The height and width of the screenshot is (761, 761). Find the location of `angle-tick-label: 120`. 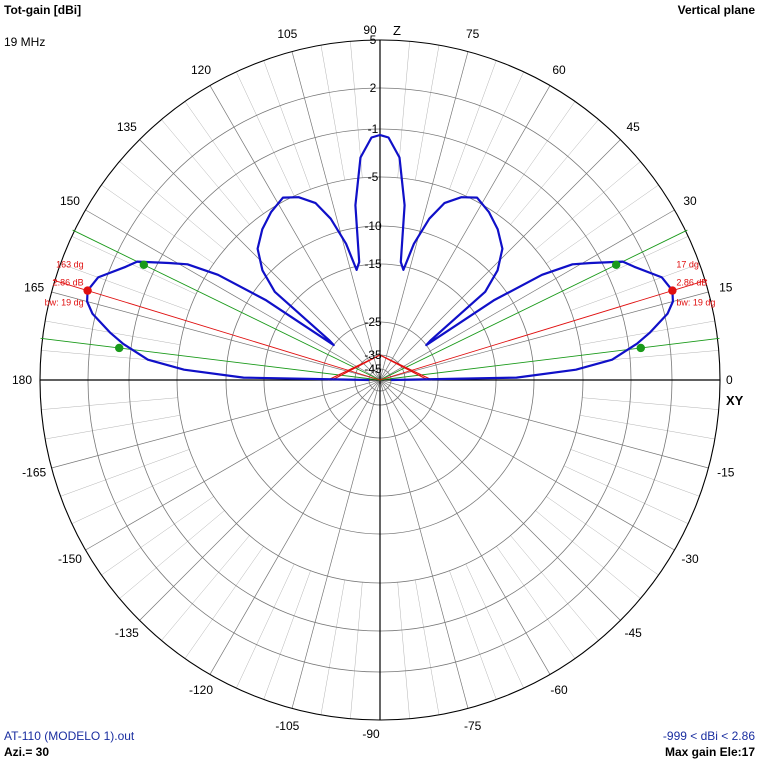

angle-tick-label: 120 is located at coordinates (201, 70).